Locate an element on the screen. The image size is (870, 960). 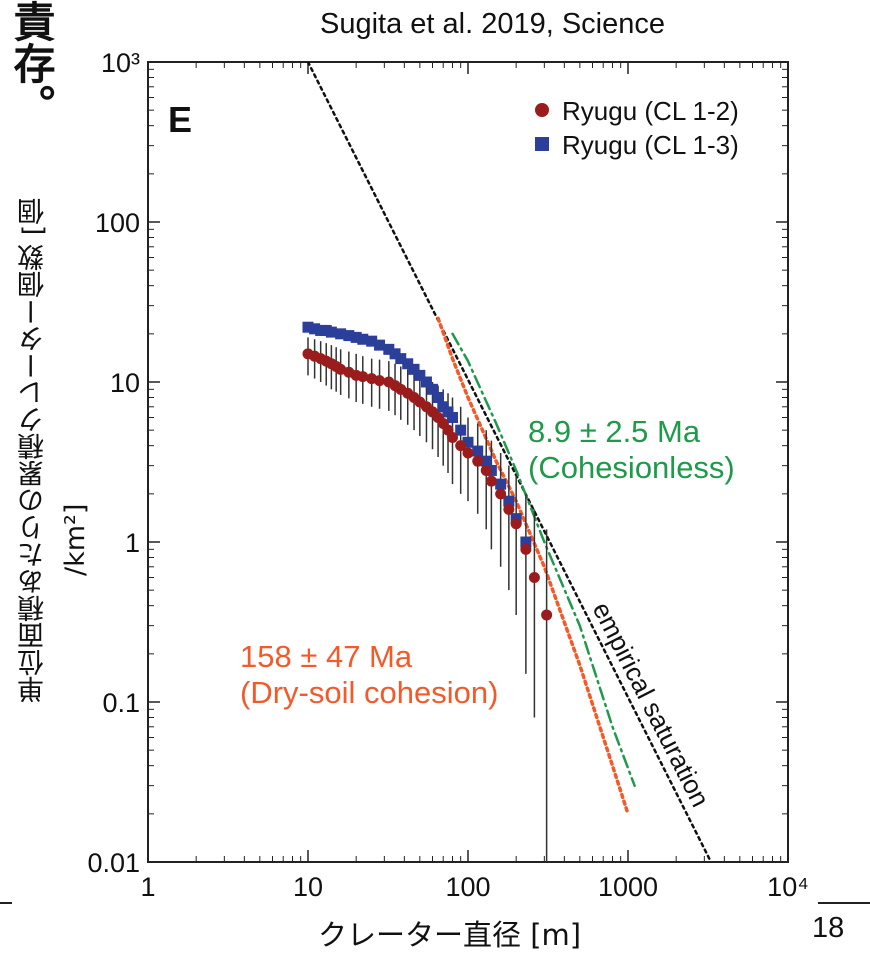
y-tick-label: 10 is located at coordinates (125, 383).